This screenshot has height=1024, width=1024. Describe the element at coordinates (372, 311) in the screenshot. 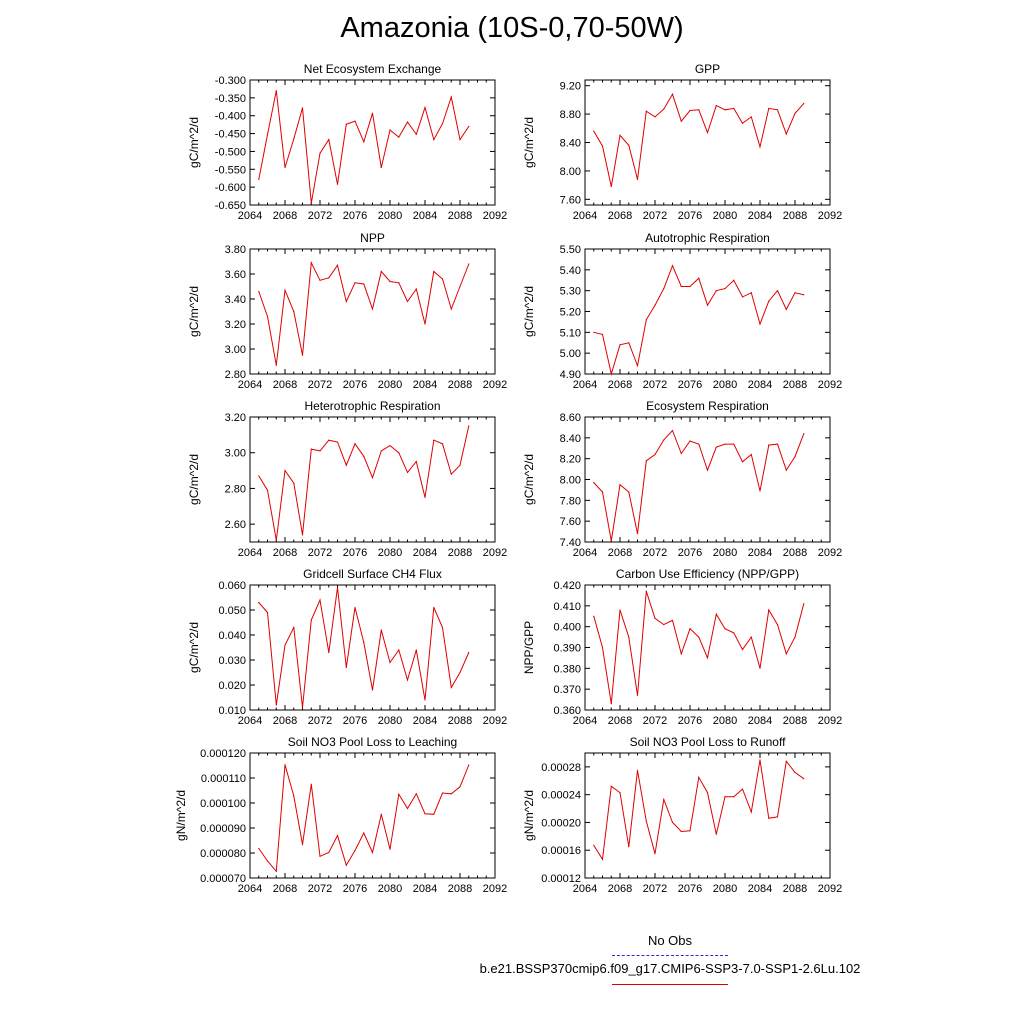

I see `plot-frame` at that location.